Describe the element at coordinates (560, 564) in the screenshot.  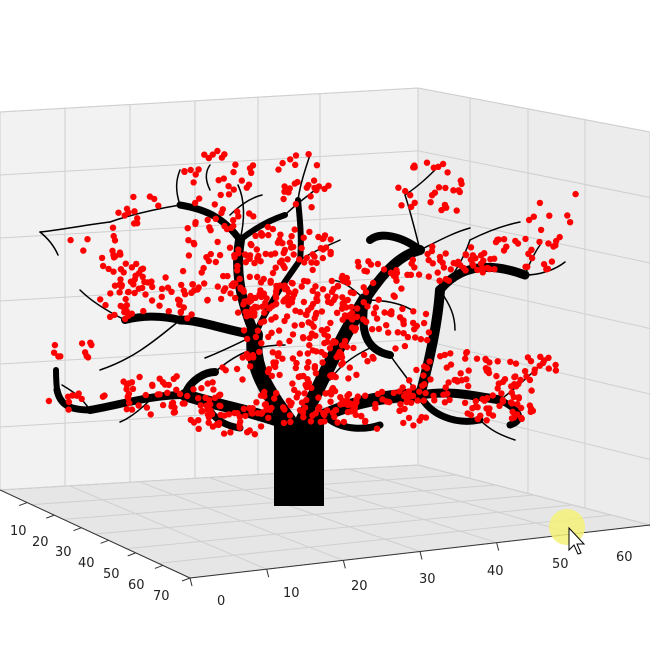
I see `y-tick-label: 50` at that location.